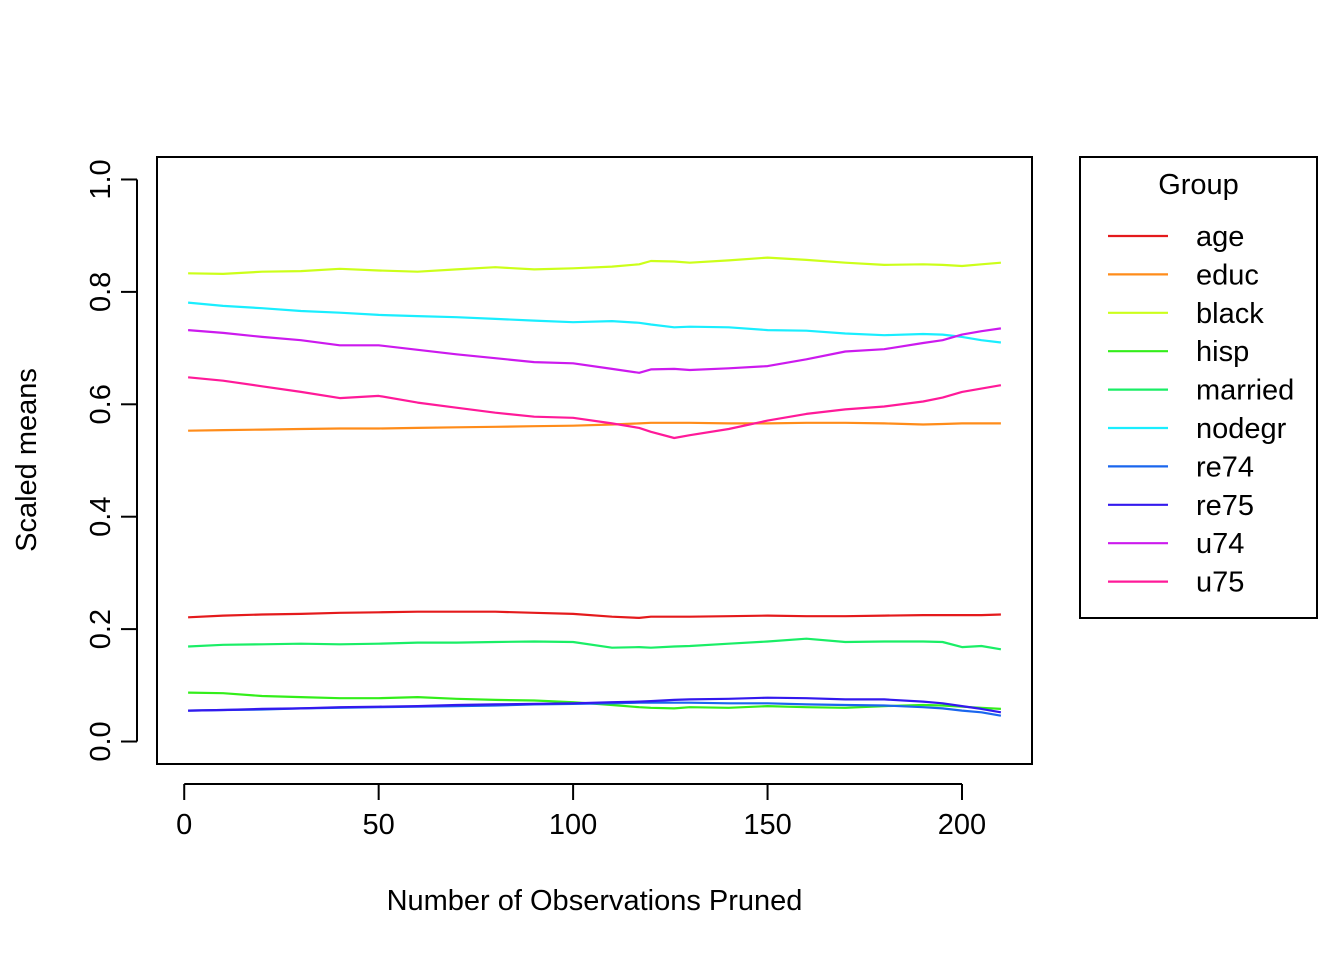 Image resolution: width=1344 pixels, height=960 pixels. I want to click on y-axis: 0.0 0.2 0.4 0.6 0.8 1.0, so click(111, 460).